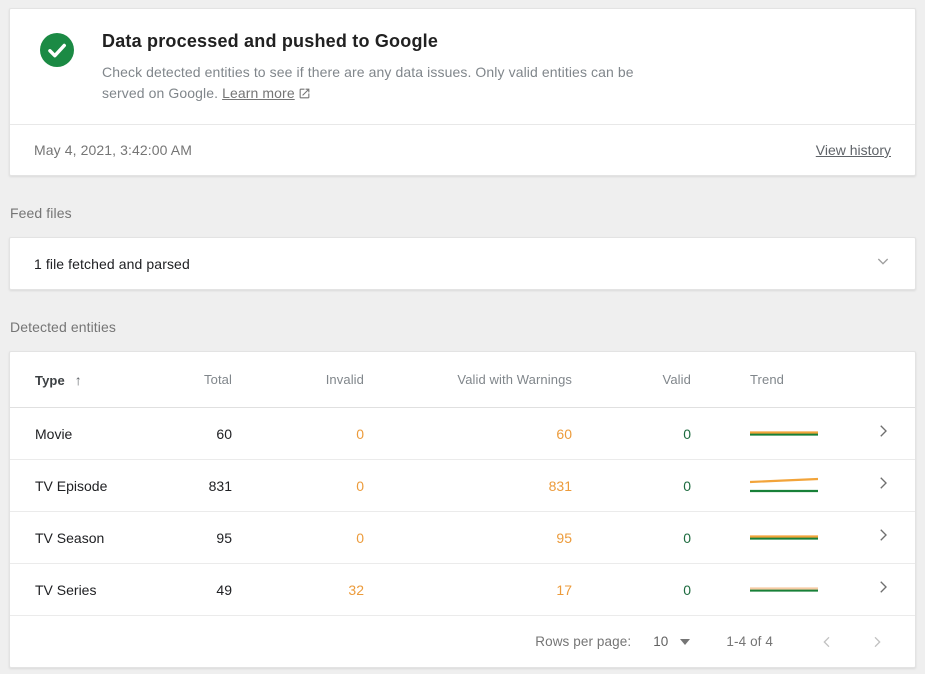  Describe the element at coordinates (676, 379) in the screenshot. I see `column-header-valid: Valid` at that location.